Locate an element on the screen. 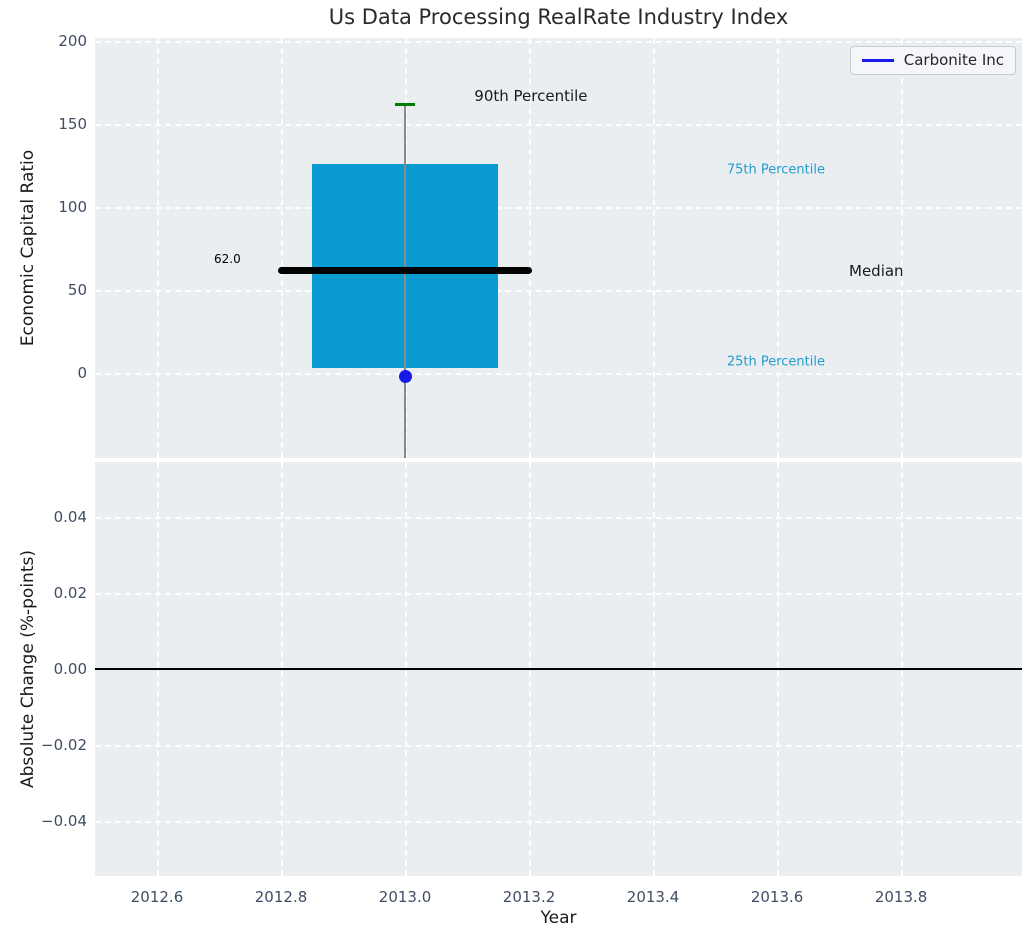 The height and width of the screenshot is (942, 1034). annotation-median: Median is located at coordinates (876, 271).